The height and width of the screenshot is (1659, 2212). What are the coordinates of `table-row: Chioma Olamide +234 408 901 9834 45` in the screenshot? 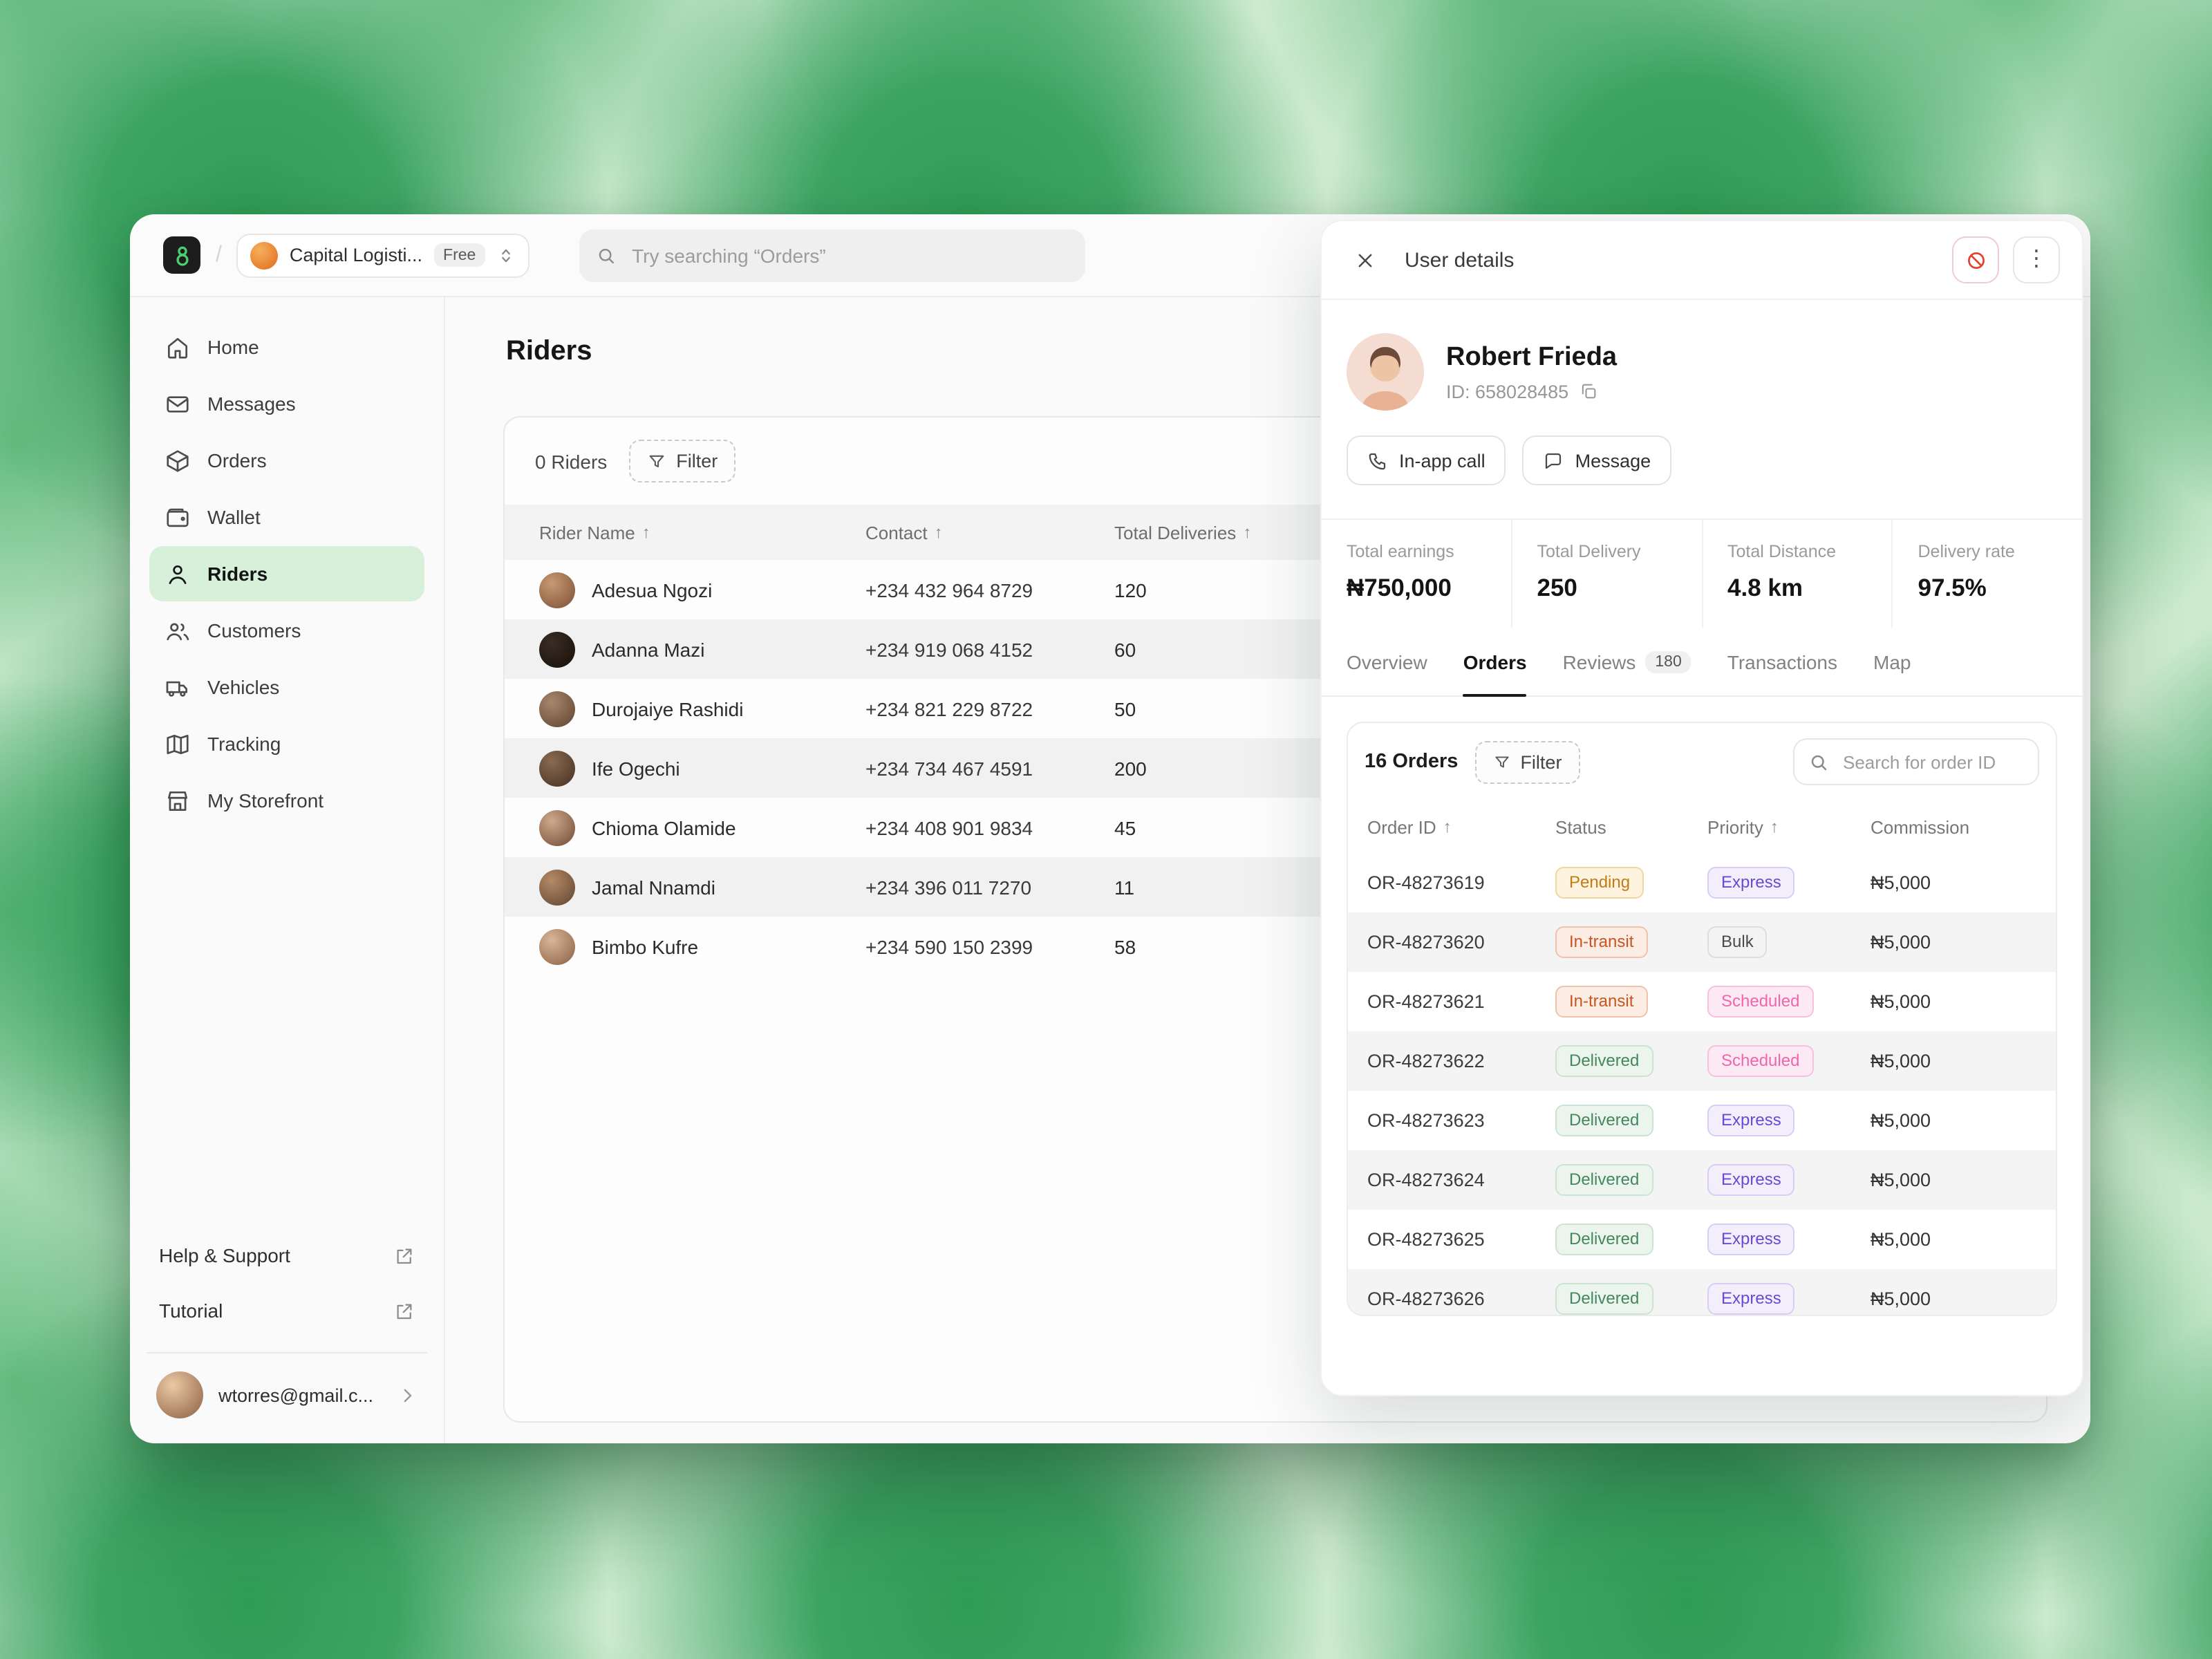 It's located at (1275, 828).